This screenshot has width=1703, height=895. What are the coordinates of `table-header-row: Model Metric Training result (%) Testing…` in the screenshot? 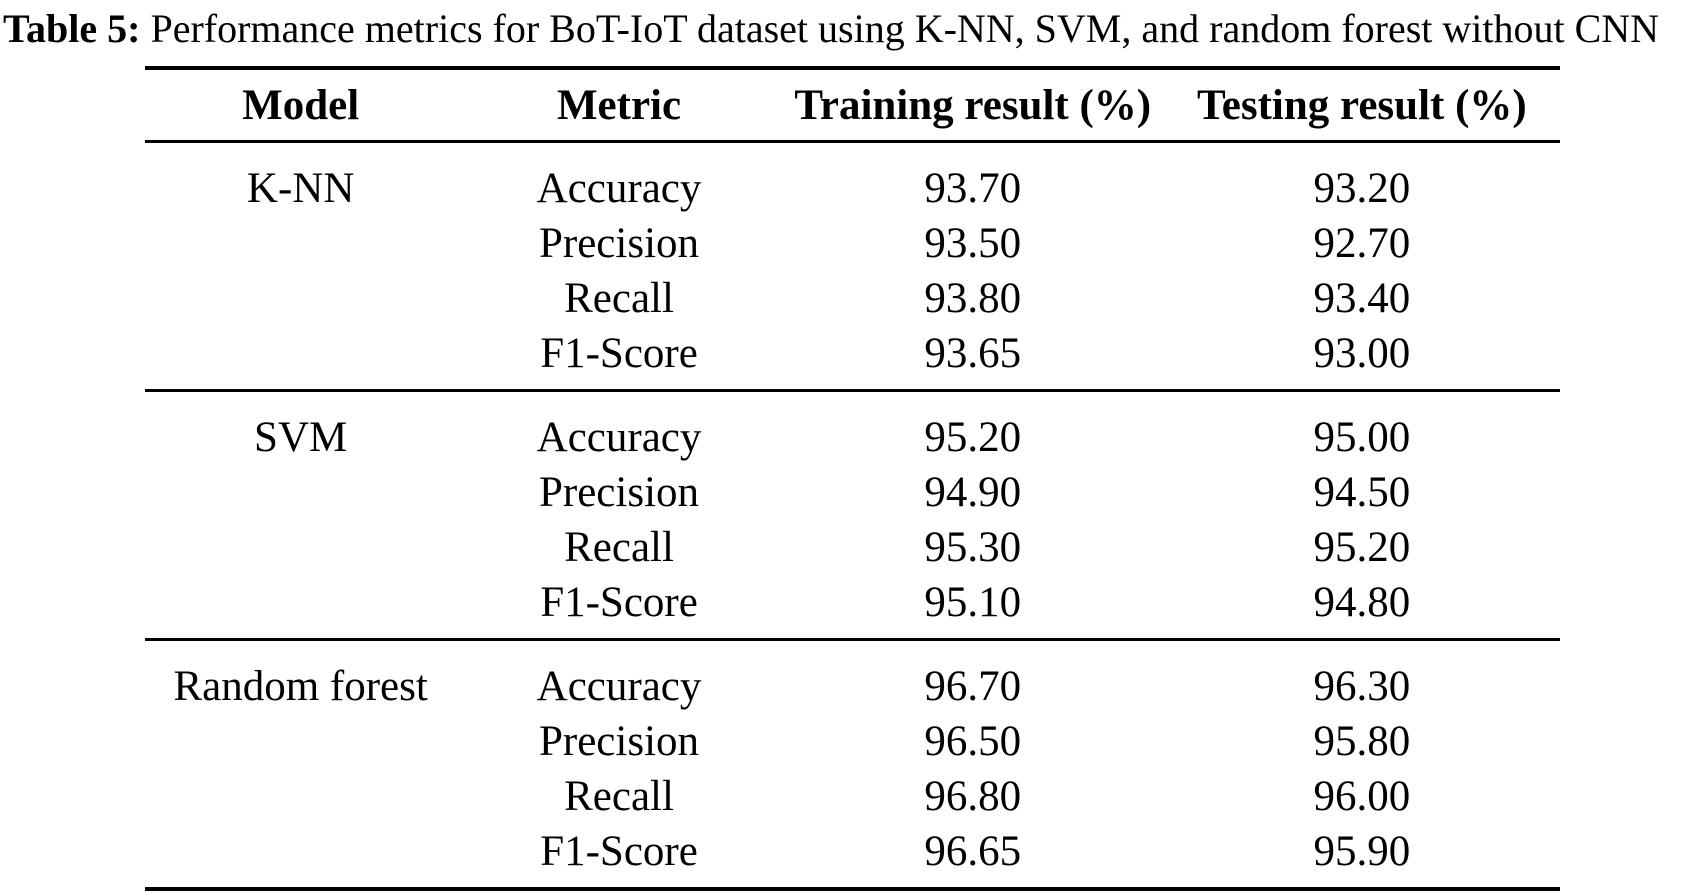 It's located at (852, 105).